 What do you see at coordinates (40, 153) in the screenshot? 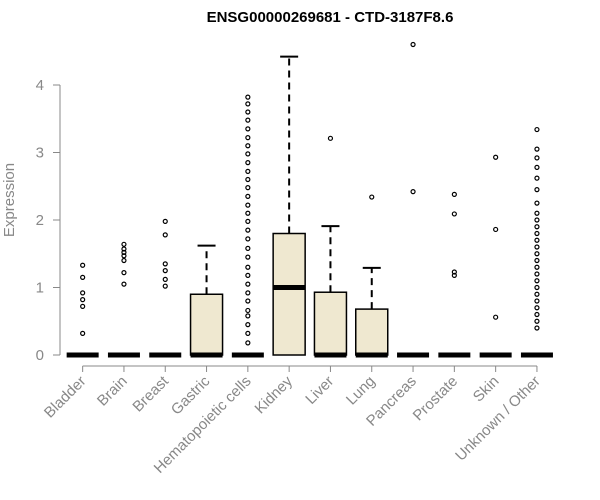
I see `y-tick-label: 3` at bounding box center [40, 153].